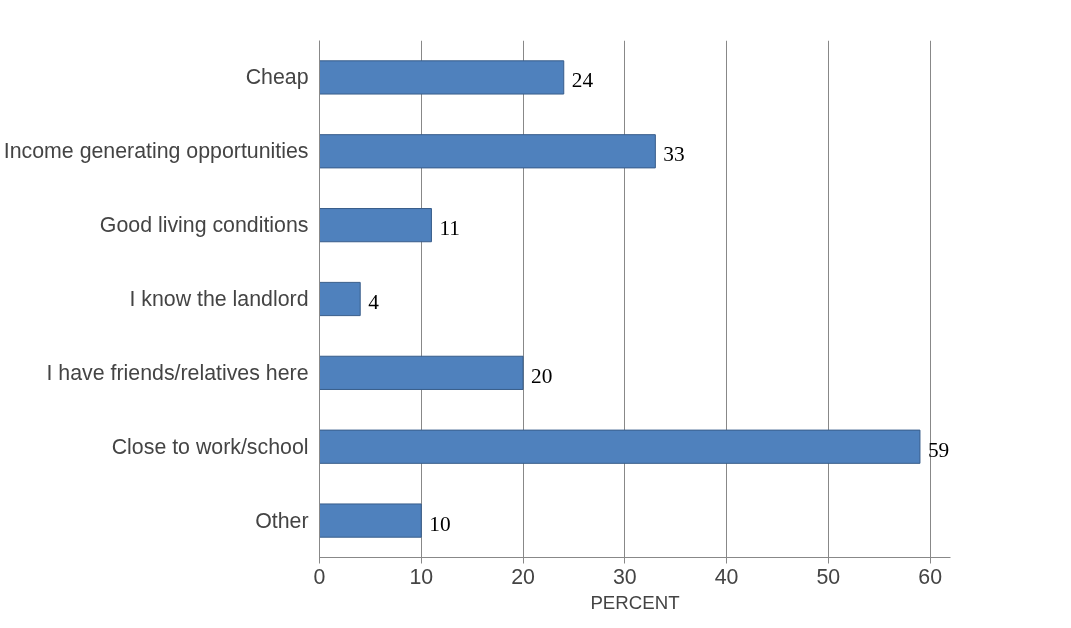 The image size is (1071, 628). Describe the element at coordinates (674, 154) in the screenshot. I see `data-label: 33` at that location.